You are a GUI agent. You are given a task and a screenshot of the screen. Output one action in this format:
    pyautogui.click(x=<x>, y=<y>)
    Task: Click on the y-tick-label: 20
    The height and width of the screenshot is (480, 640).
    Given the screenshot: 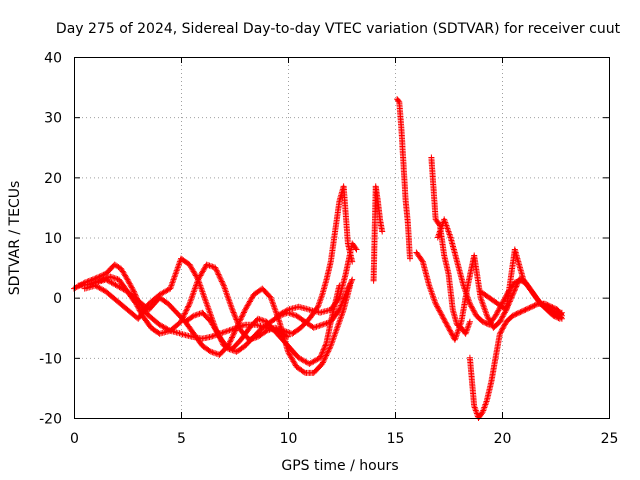 What is the action you would take?
    pyautogui.click(x=53, y=179)
    